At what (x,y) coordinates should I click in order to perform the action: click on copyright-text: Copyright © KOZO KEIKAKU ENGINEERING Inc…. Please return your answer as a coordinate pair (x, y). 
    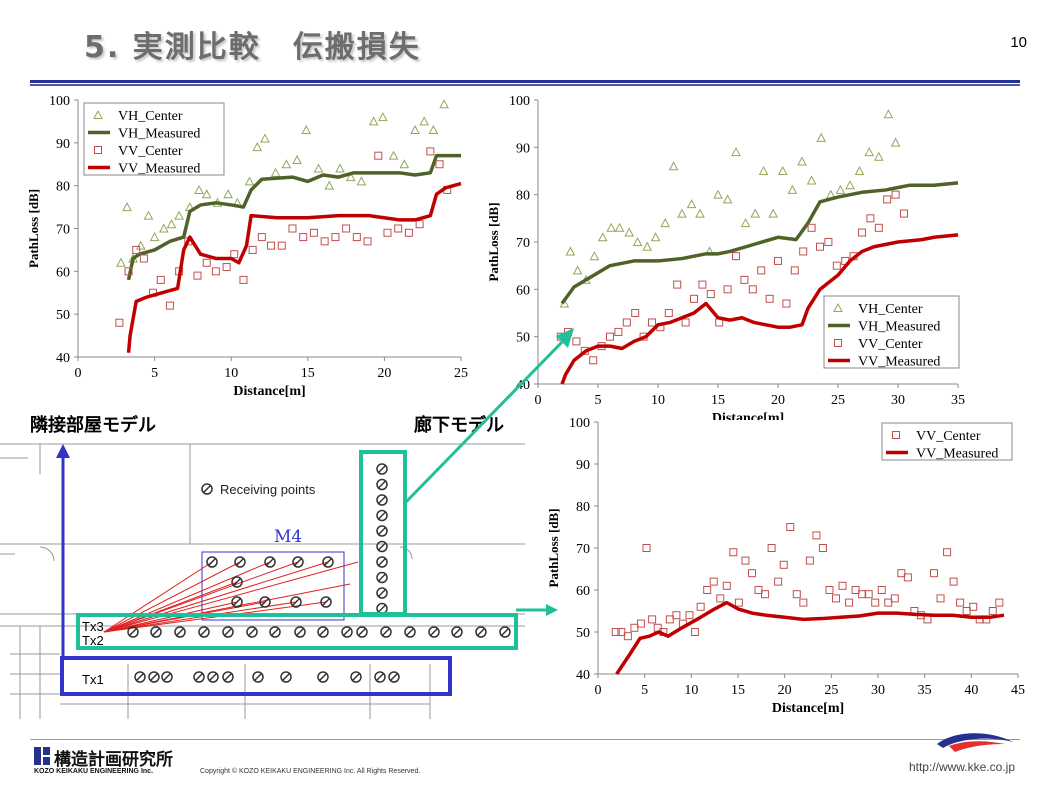
    Looking at the image, I should click on (310, 771).